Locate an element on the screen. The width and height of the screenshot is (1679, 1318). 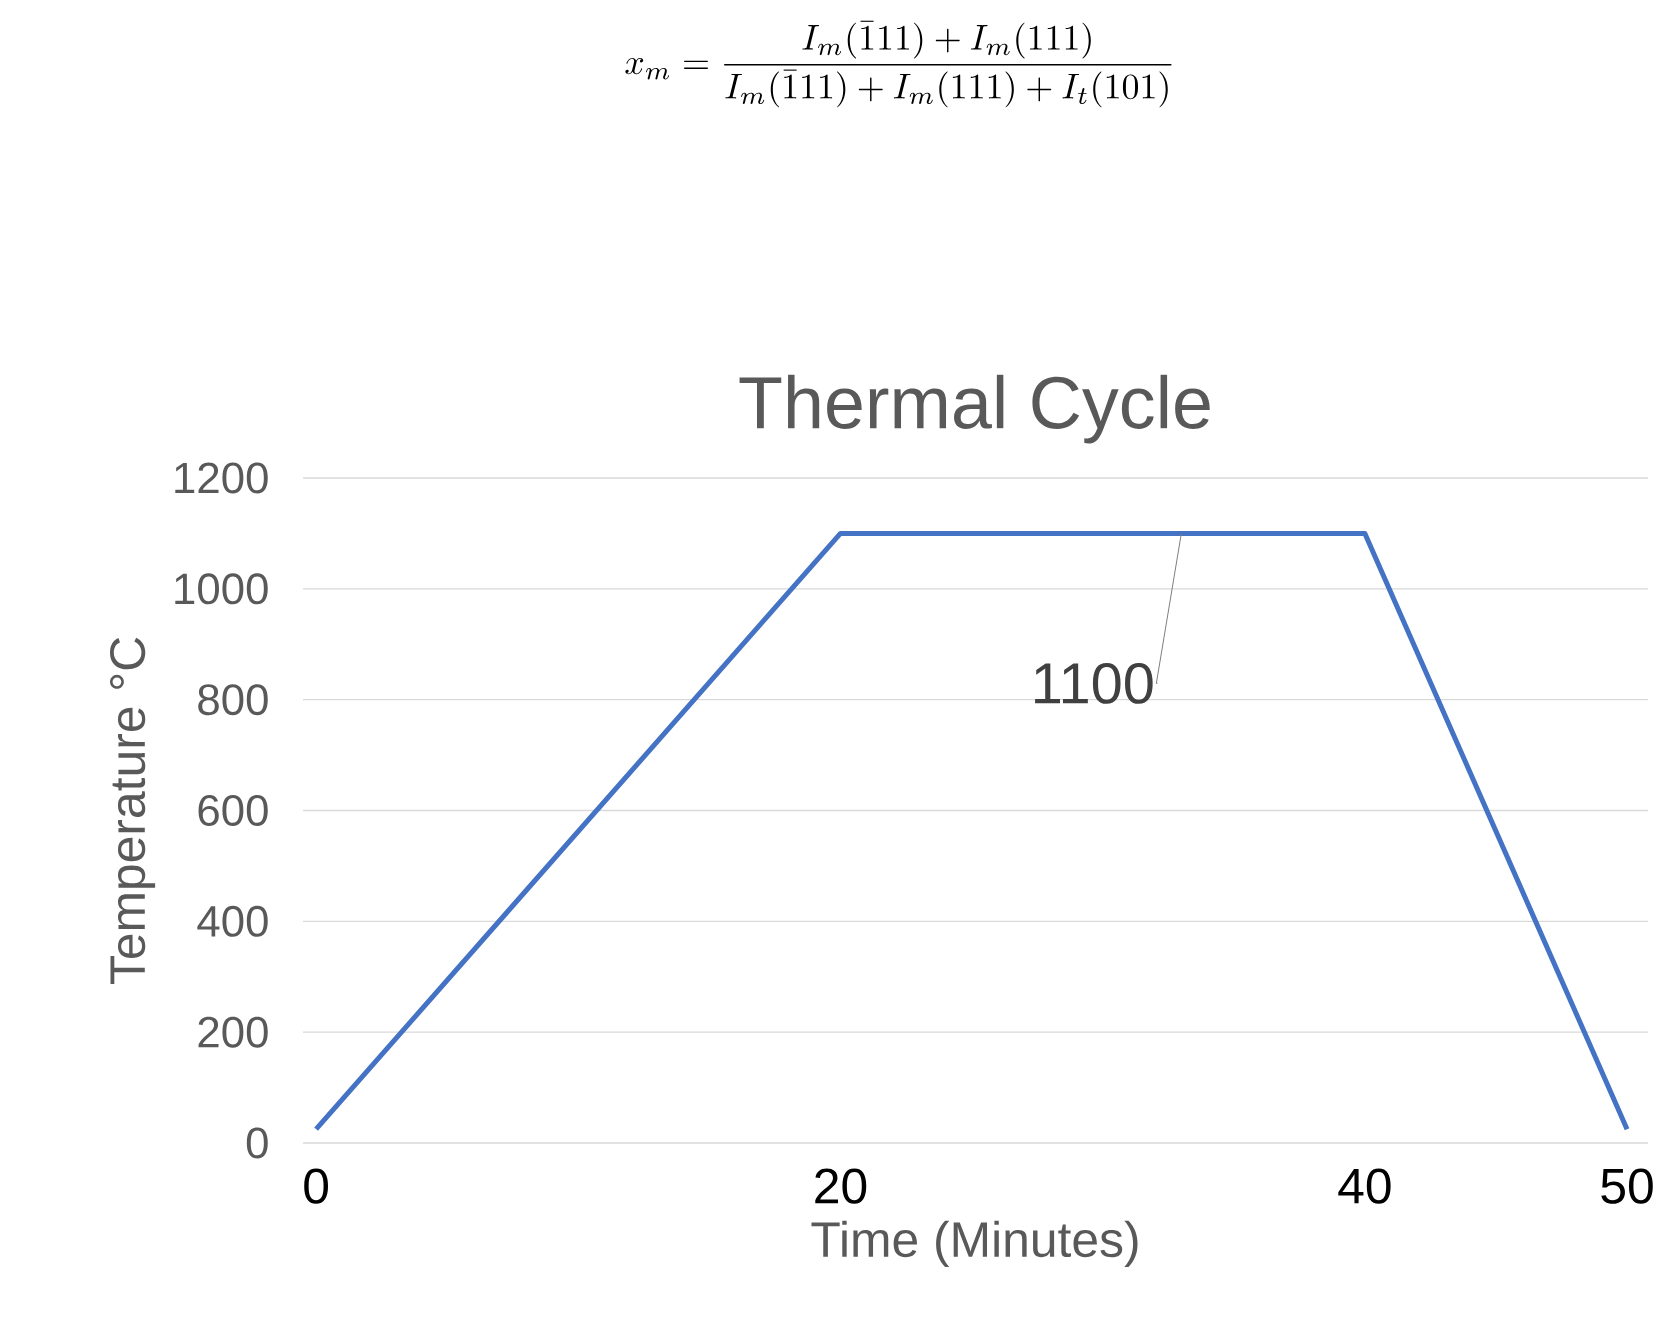
x-axis-title: Time (Minutes) is located at coordinates (974, 1244).